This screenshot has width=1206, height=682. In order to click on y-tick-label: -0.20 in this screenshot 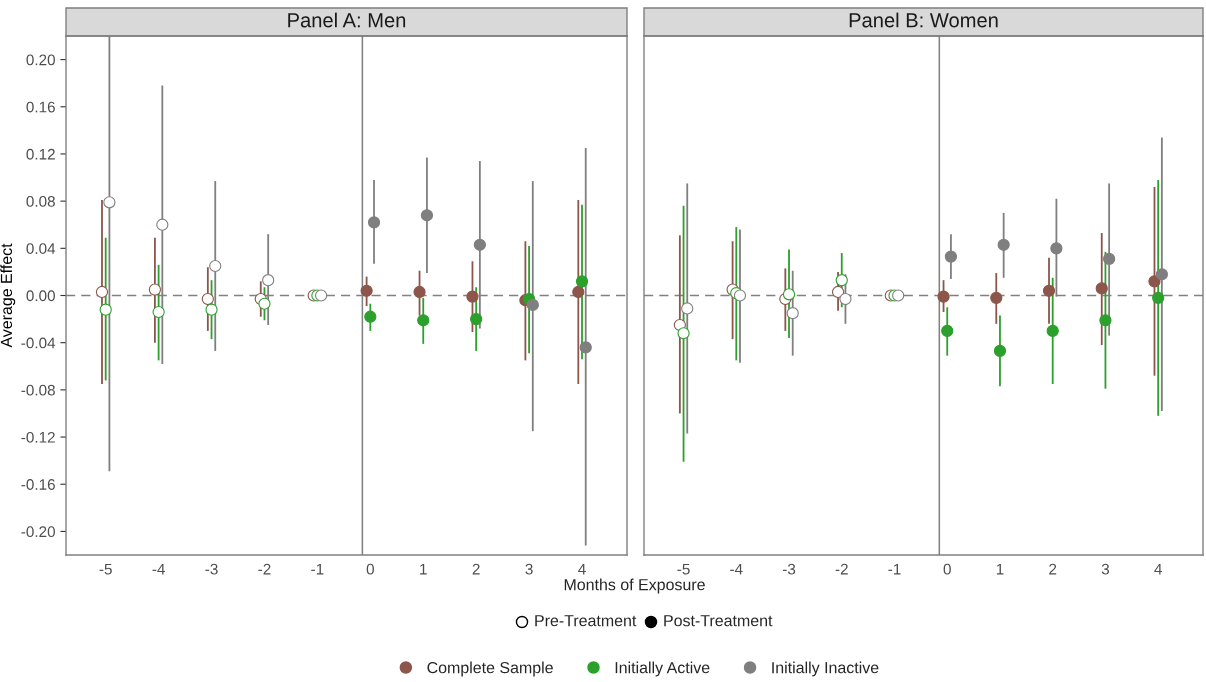, I will do `click(38, 532)`.